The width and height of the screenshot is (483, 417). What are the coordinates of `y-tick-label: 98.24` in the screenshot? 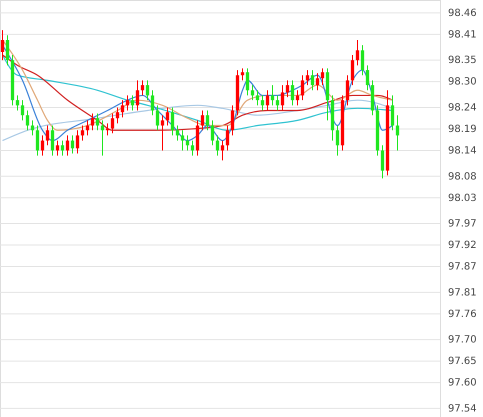 It's located at (462, 108).